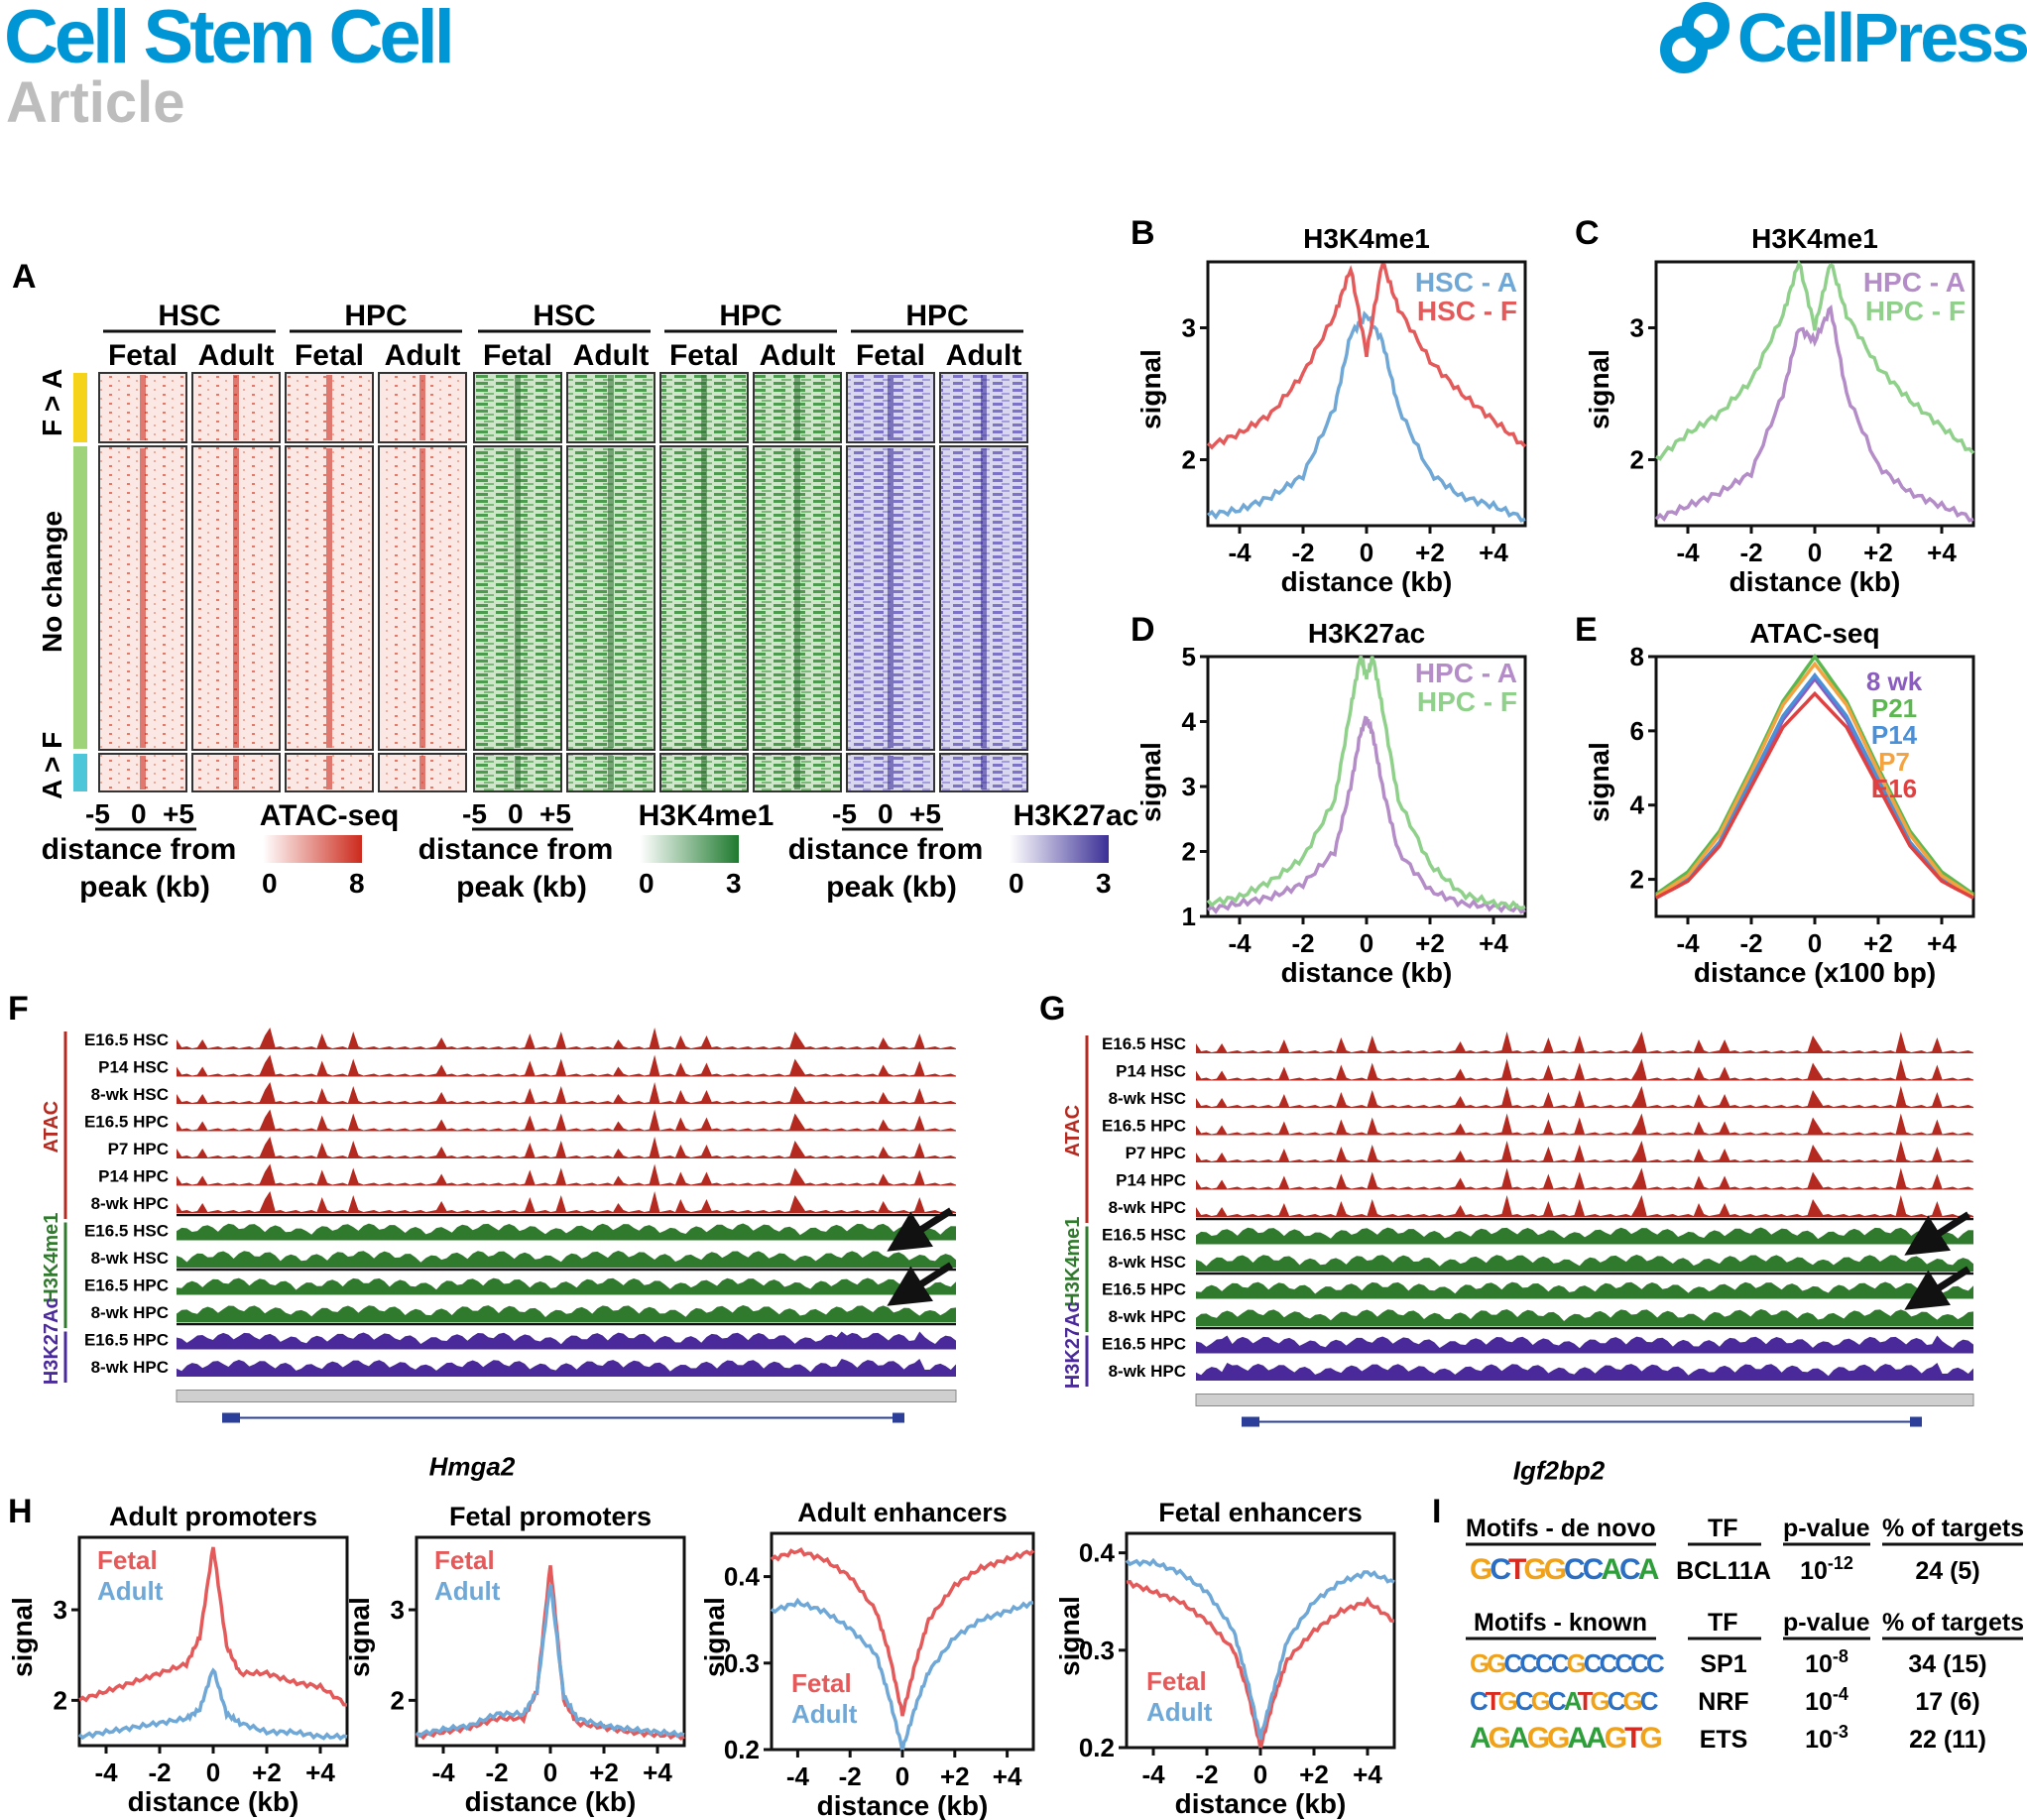  What do you see at coordinates (1143, 233) in the screenshot?
I see `panel-label-b: B` at bounding box center [1143, 233].